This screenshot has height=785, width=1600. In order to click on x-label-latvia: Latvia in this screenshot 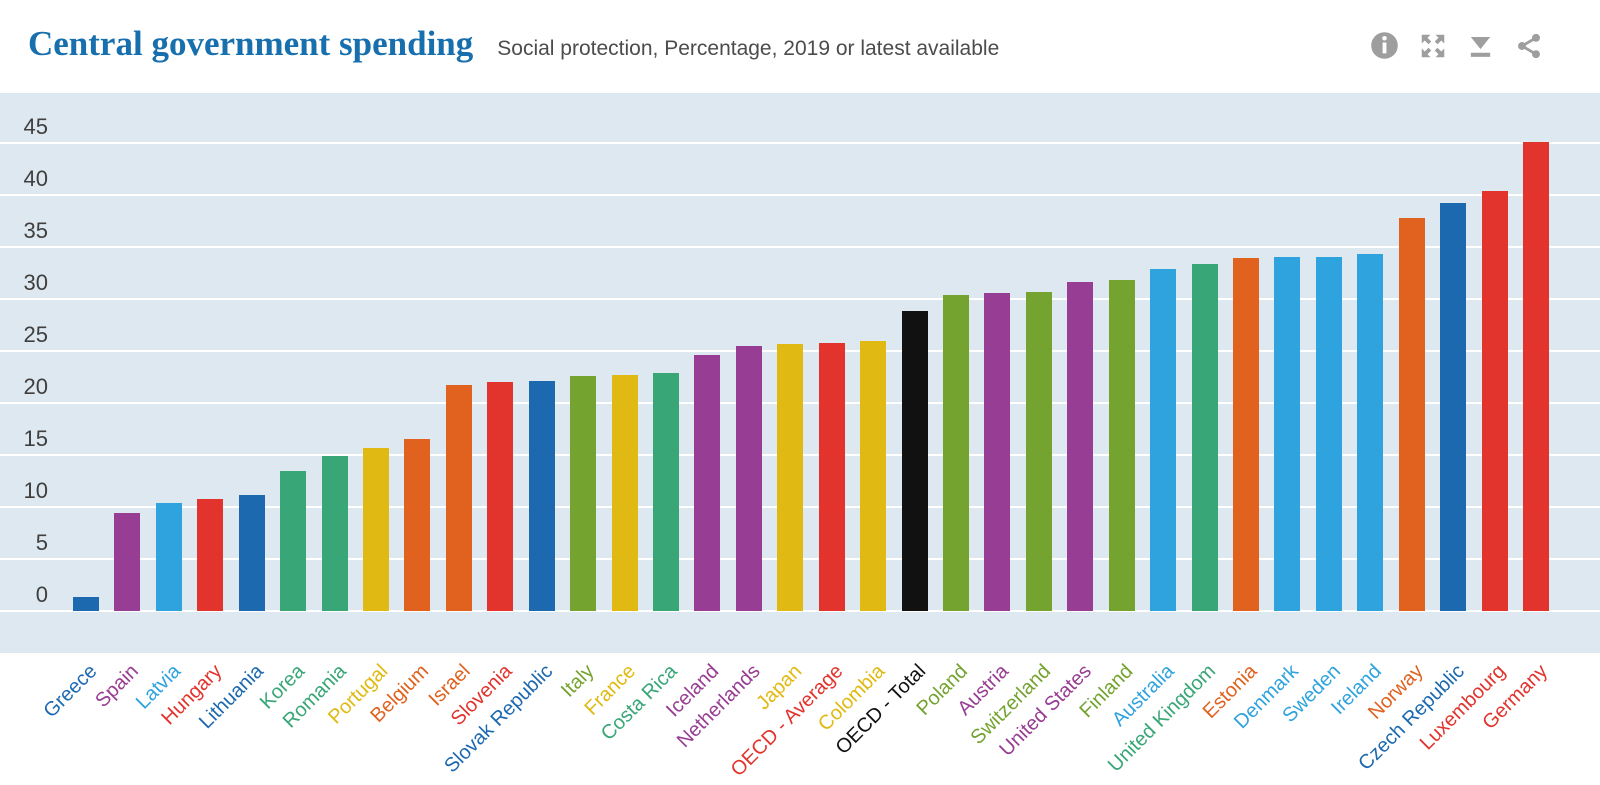, I will do `click(158, 687)`.